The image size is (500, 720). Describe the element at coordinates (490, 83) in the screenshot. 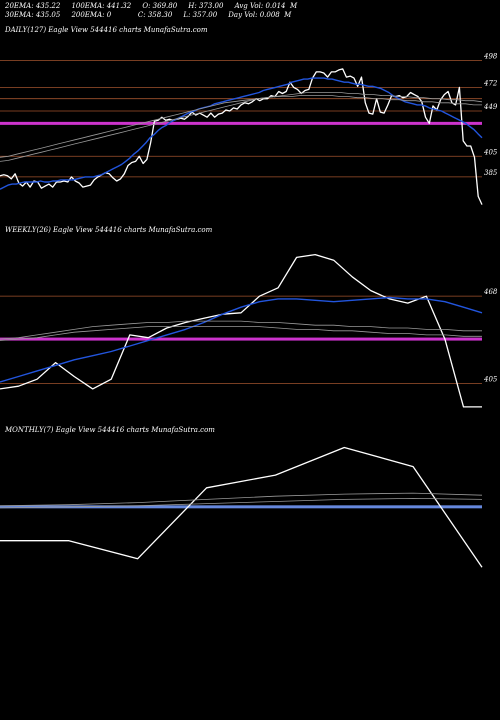

I see `daily-y-tick-1: 472` at that location.